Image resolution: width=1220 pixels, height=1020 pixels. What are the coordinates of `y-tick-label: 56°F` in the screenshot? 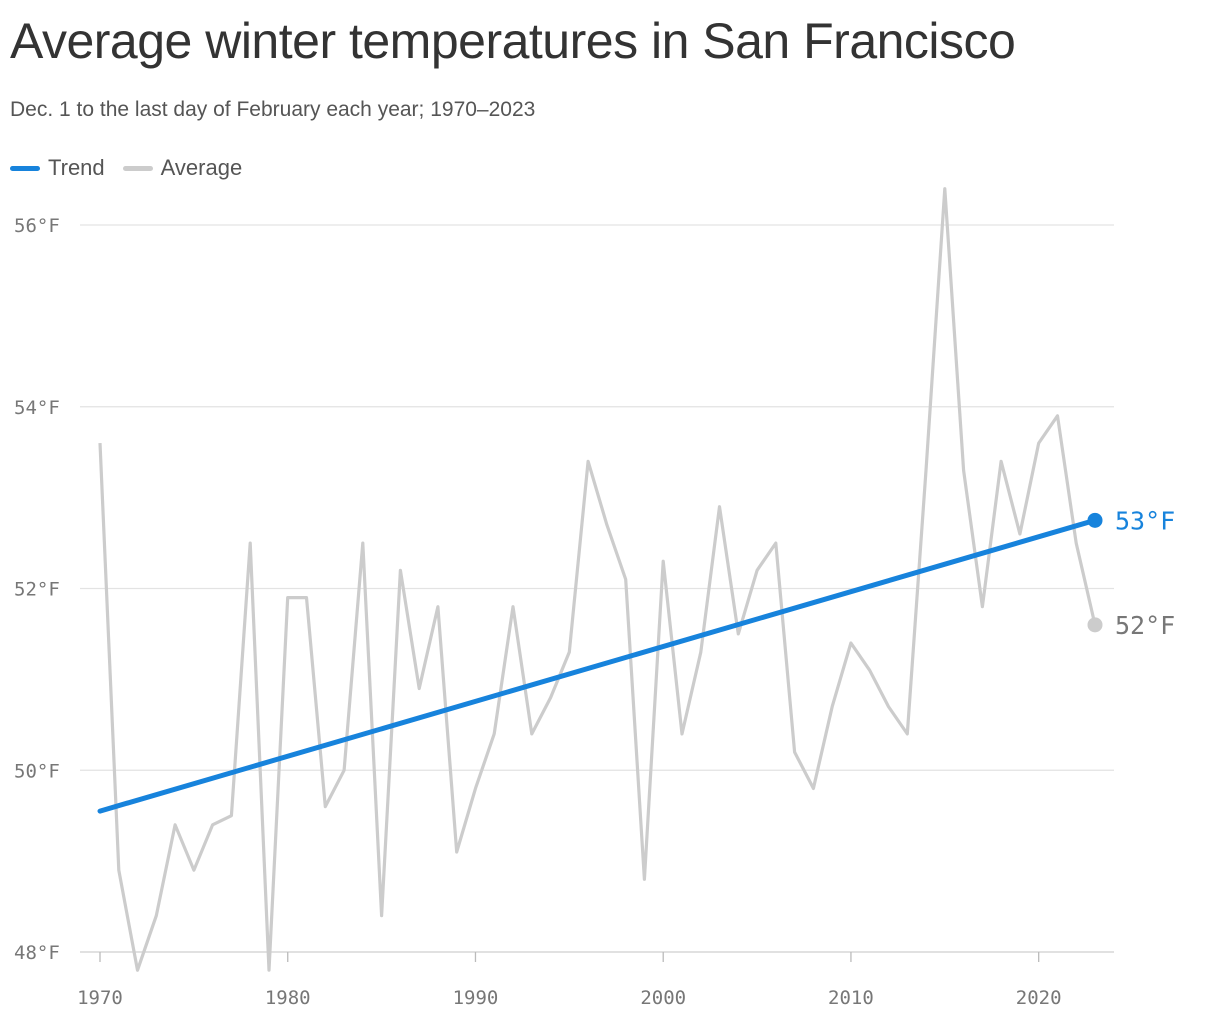 It's located at (37, 226).